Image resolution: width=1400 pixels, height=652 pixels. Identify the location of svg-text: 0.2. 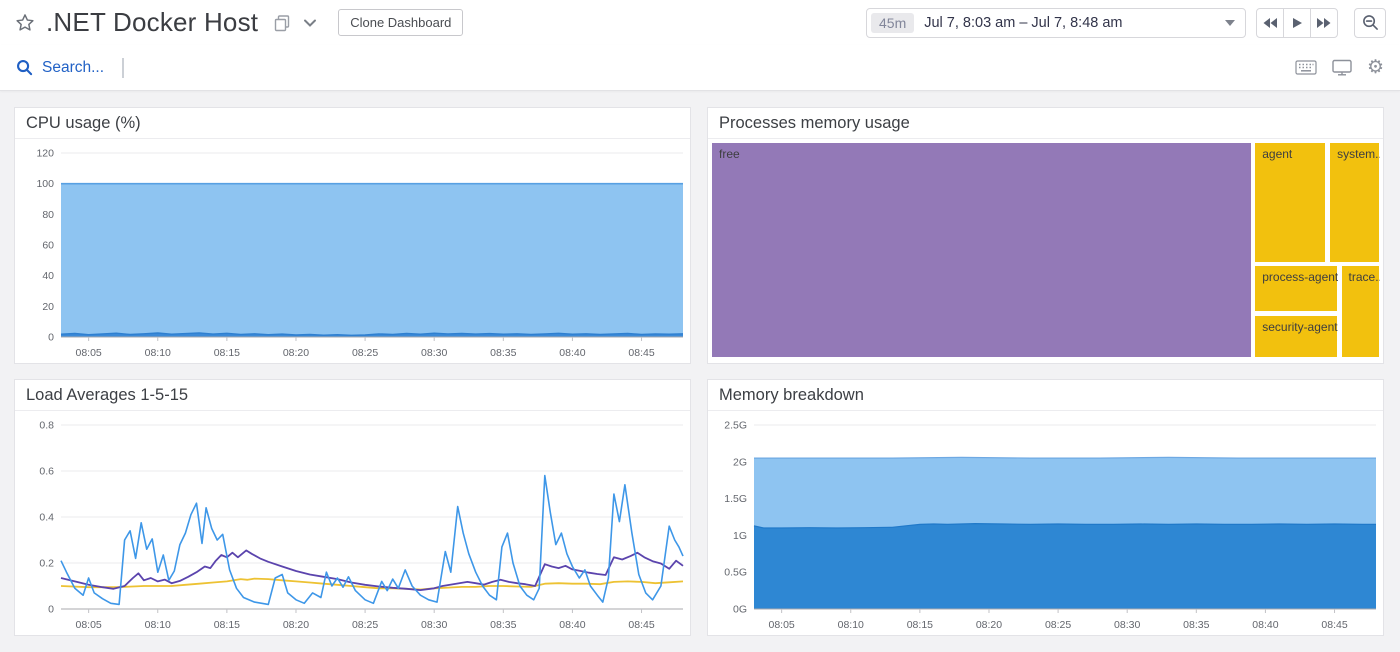
(46, 564).